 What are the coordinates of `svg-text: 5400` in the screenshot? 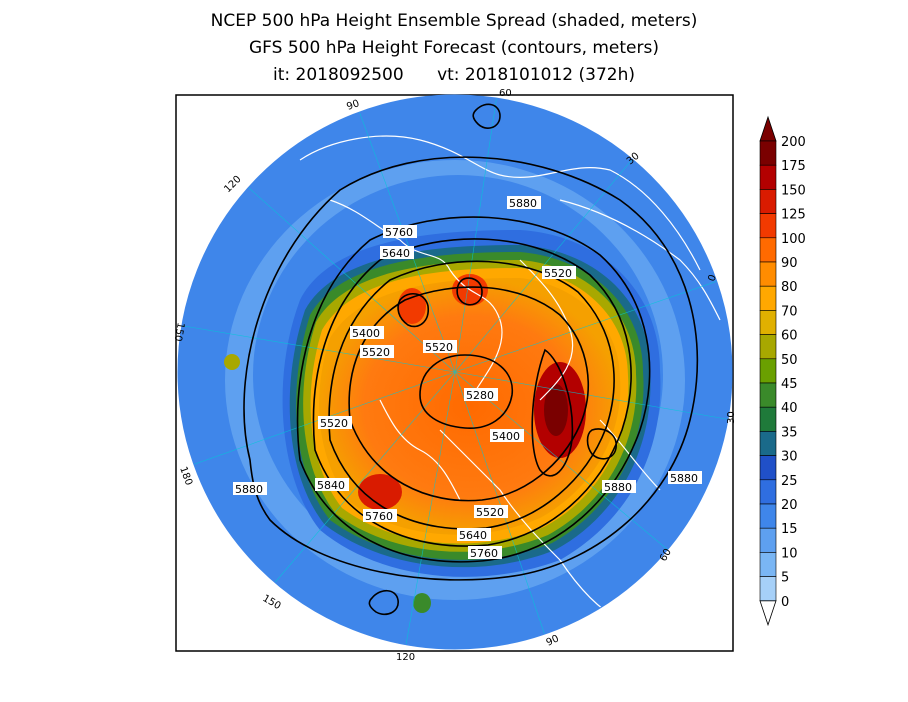 It's located at (366, 333).